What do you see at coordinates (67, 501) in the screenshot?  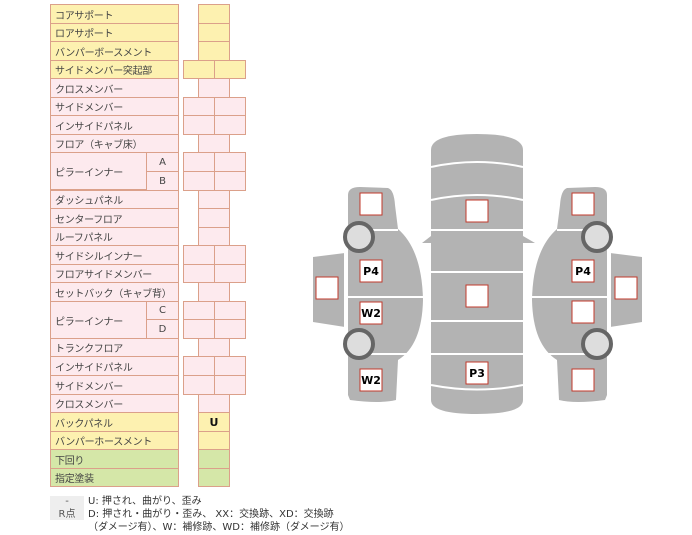 I see `legend-key: -` at bounding box center [67, 501].